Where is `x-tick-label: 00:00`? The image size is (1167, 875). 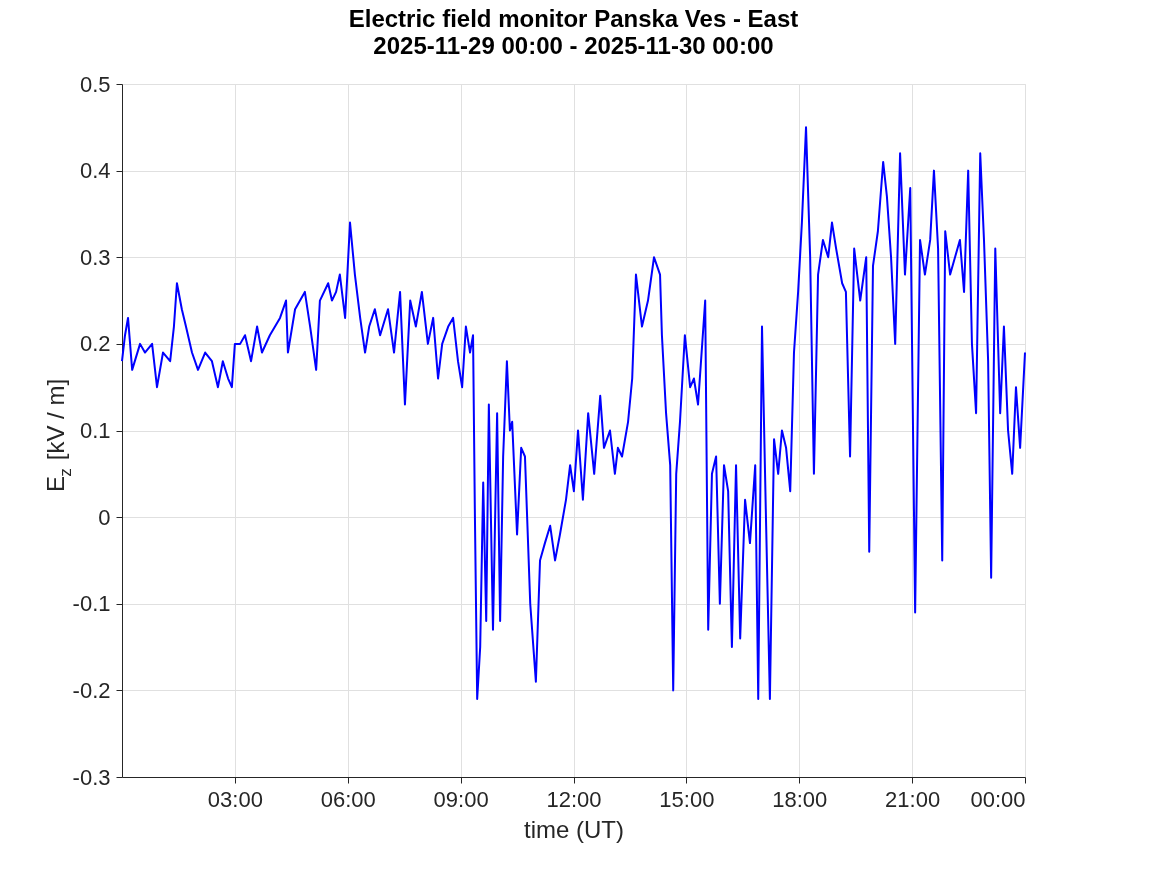 x-tick-label: 00:00 is located at coordinates (998, 799).